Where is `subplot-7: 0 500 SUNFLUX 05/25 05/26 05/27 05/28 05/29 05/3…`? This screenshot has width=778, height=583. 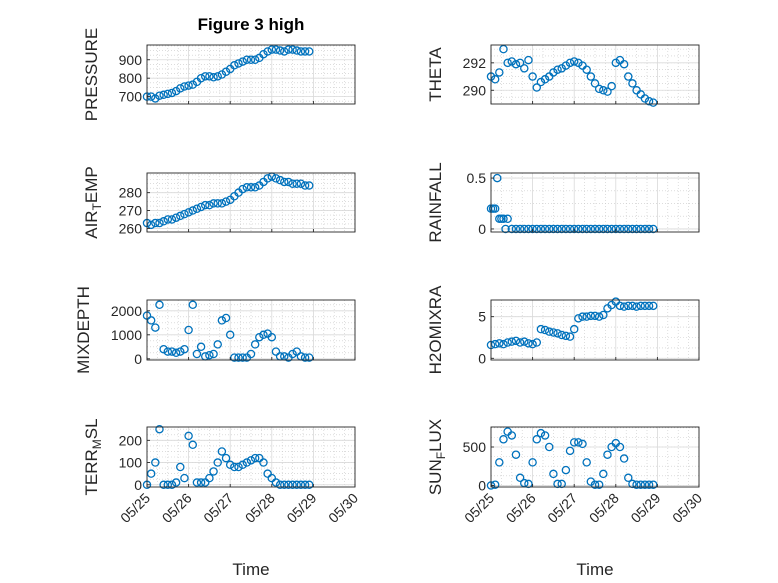 subplot-7: 0 500 SUNFLUX 05/25 05/26 05/27 05/28 05/29 05/3… is located at coordinates (565, 472).